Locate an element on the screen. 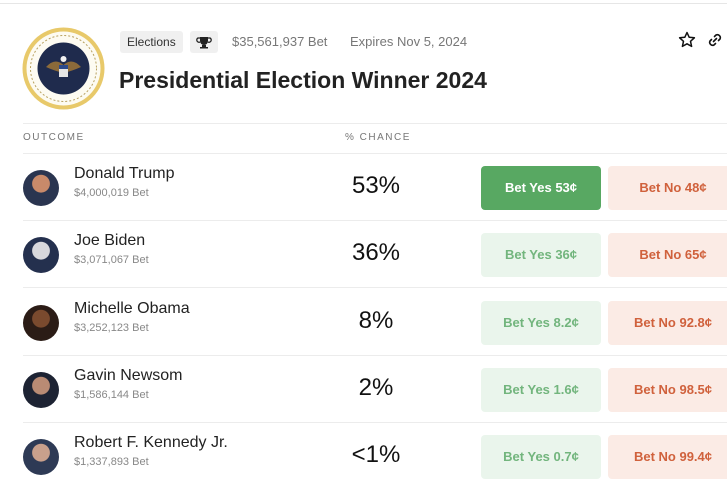  outcome-name: Robert F. Kennedy Jr. is located at coordinates (151, 443).